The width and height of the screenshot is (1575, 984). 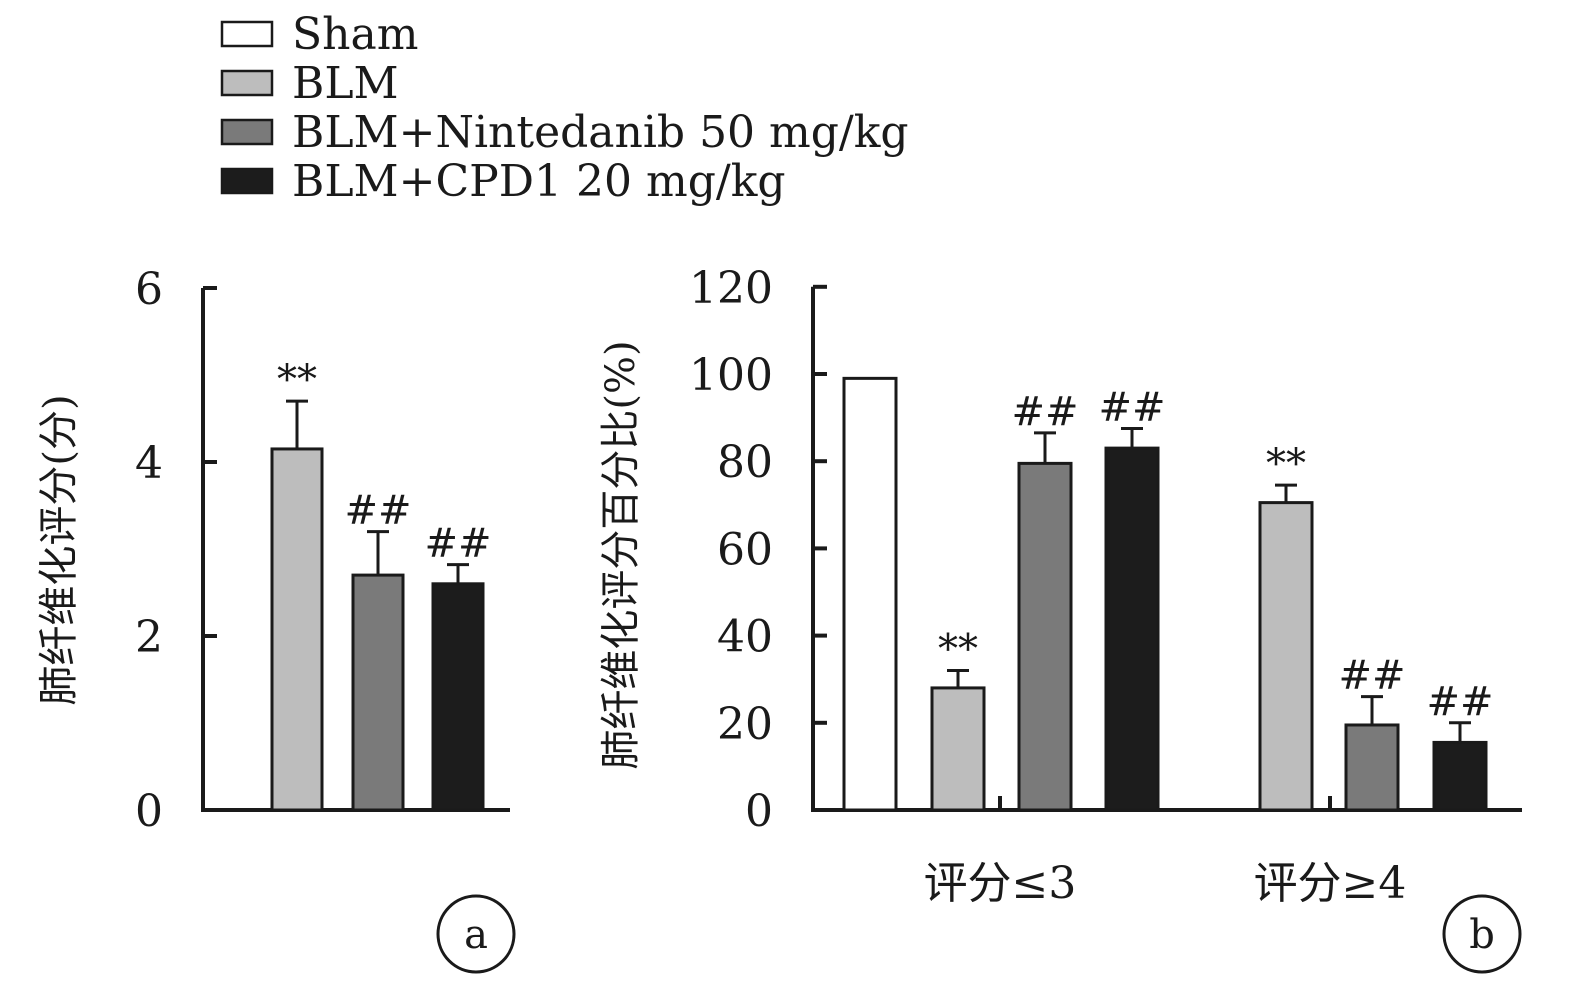 I want to click on panel-a-blm-cpd1-20-mg-kg-significance-label: ##, so click(x=457, y=544).